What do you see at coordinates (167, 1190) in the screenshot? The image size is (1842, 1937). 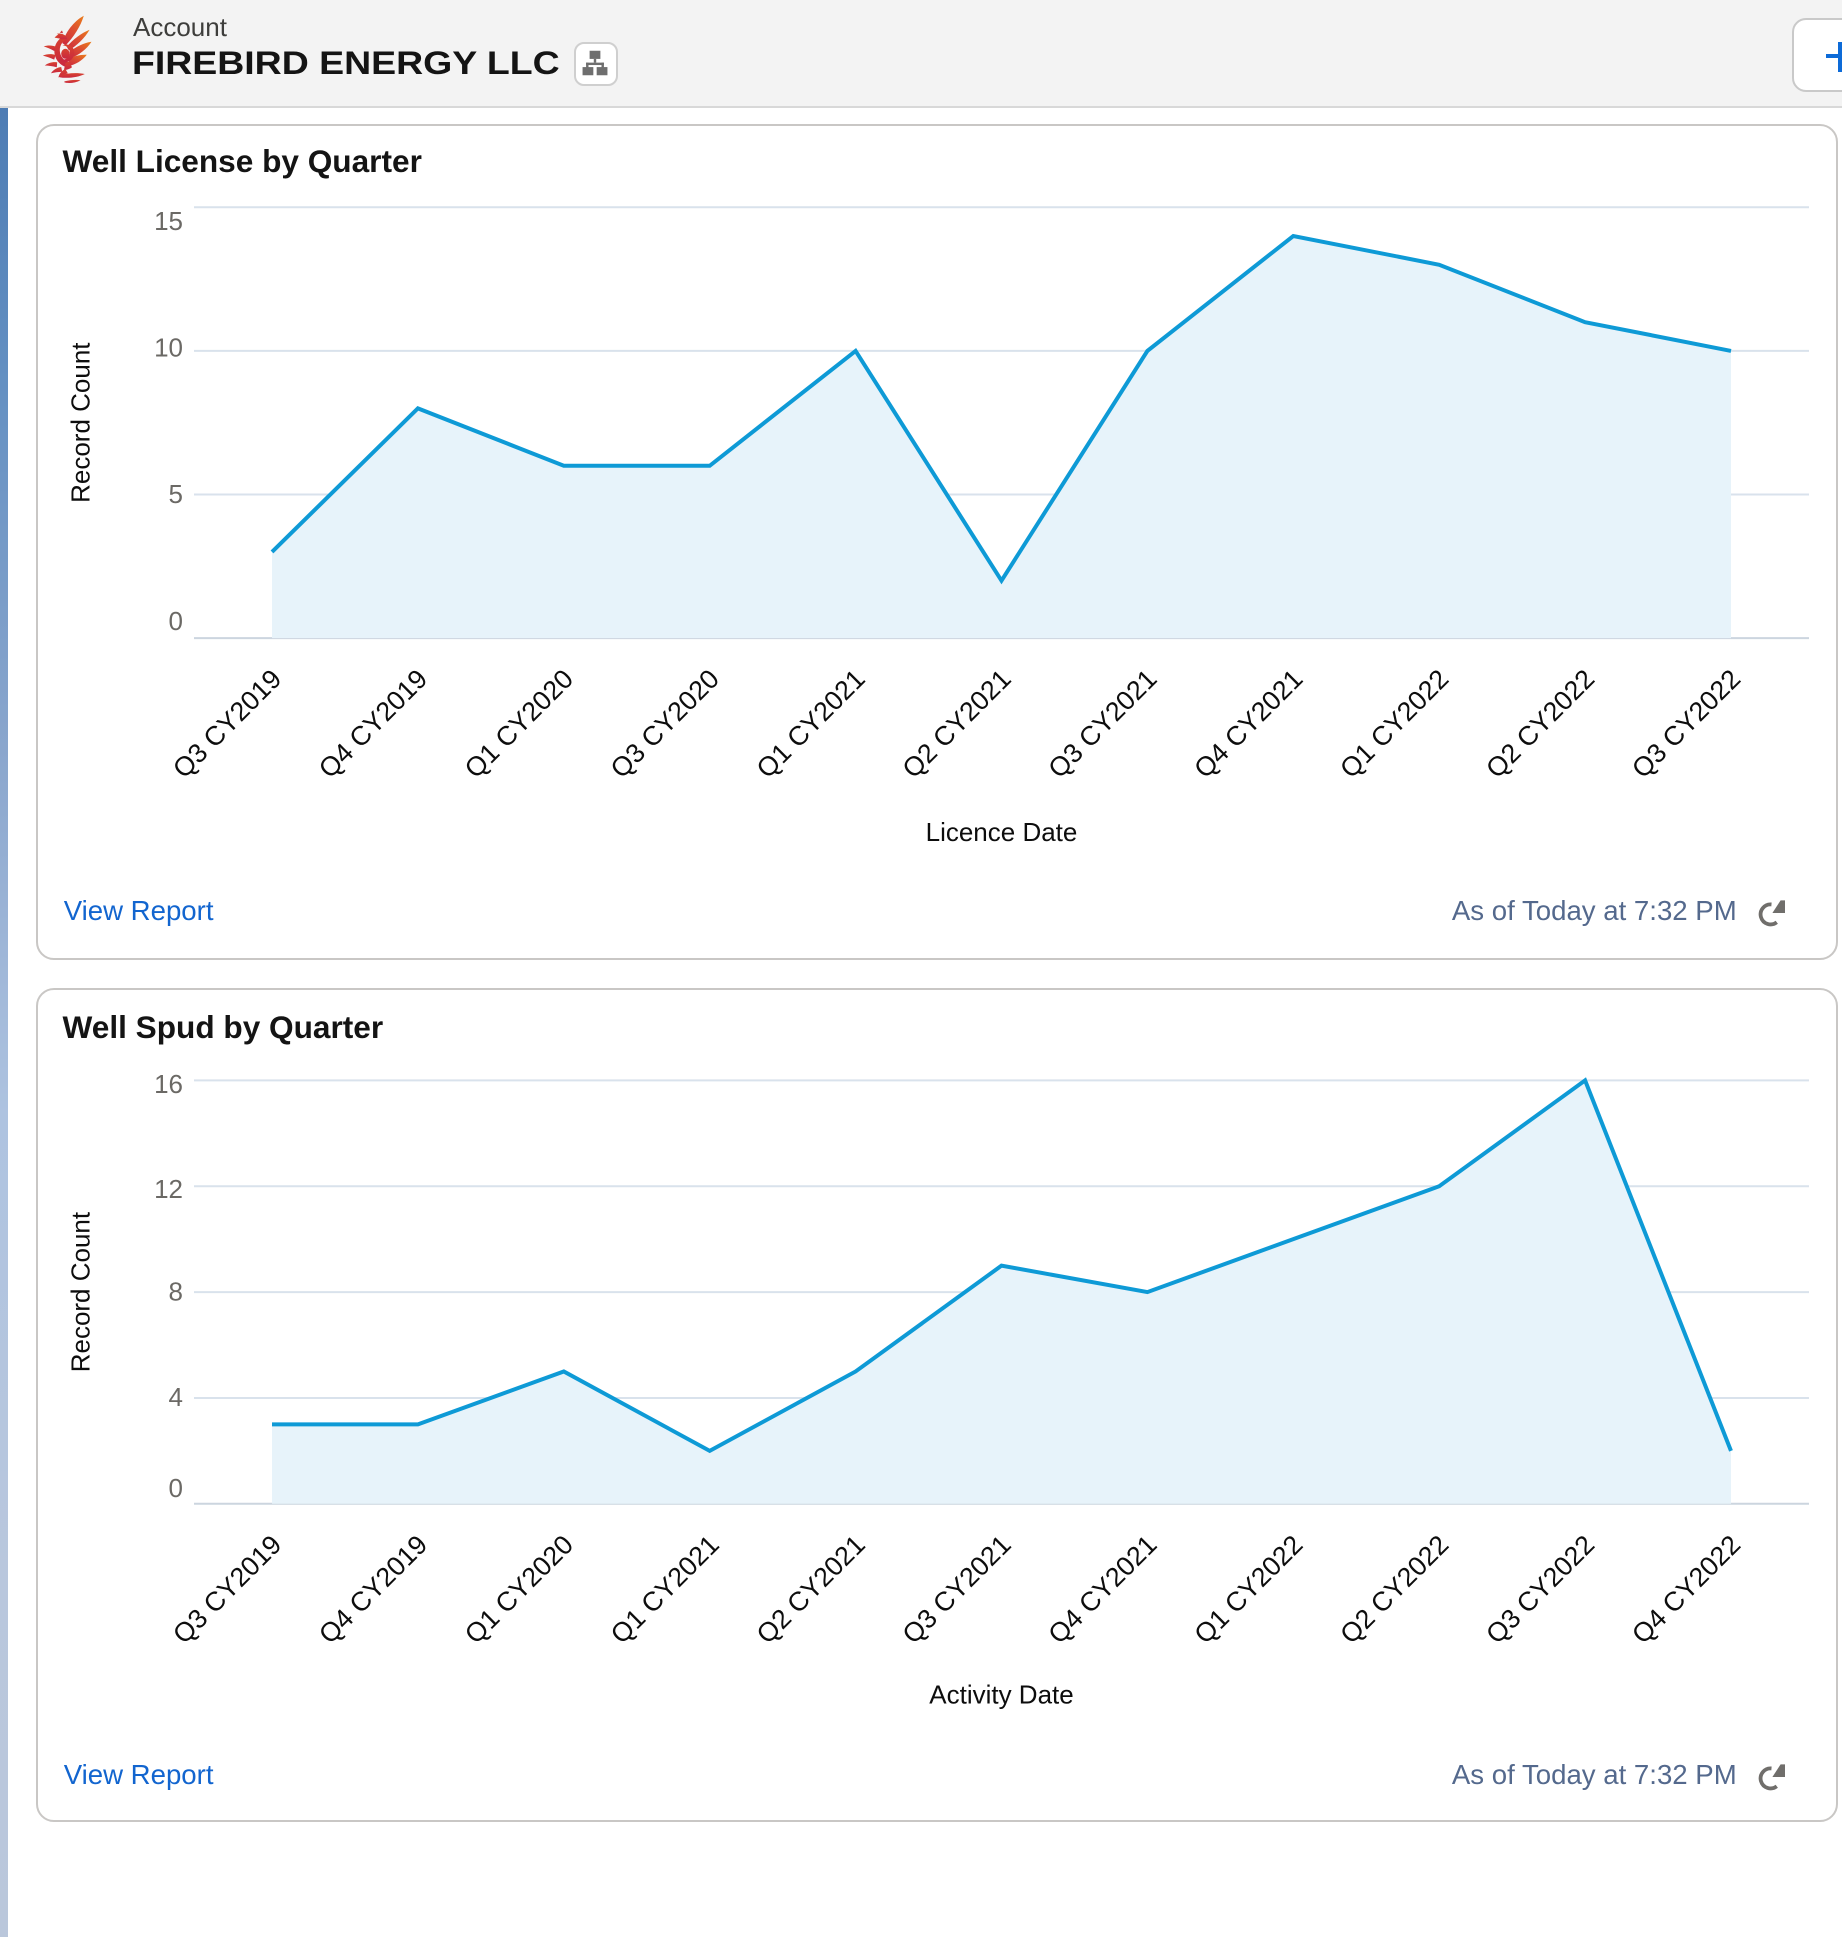 I see `svg-text: 12` at bounding box center [167, 1190].